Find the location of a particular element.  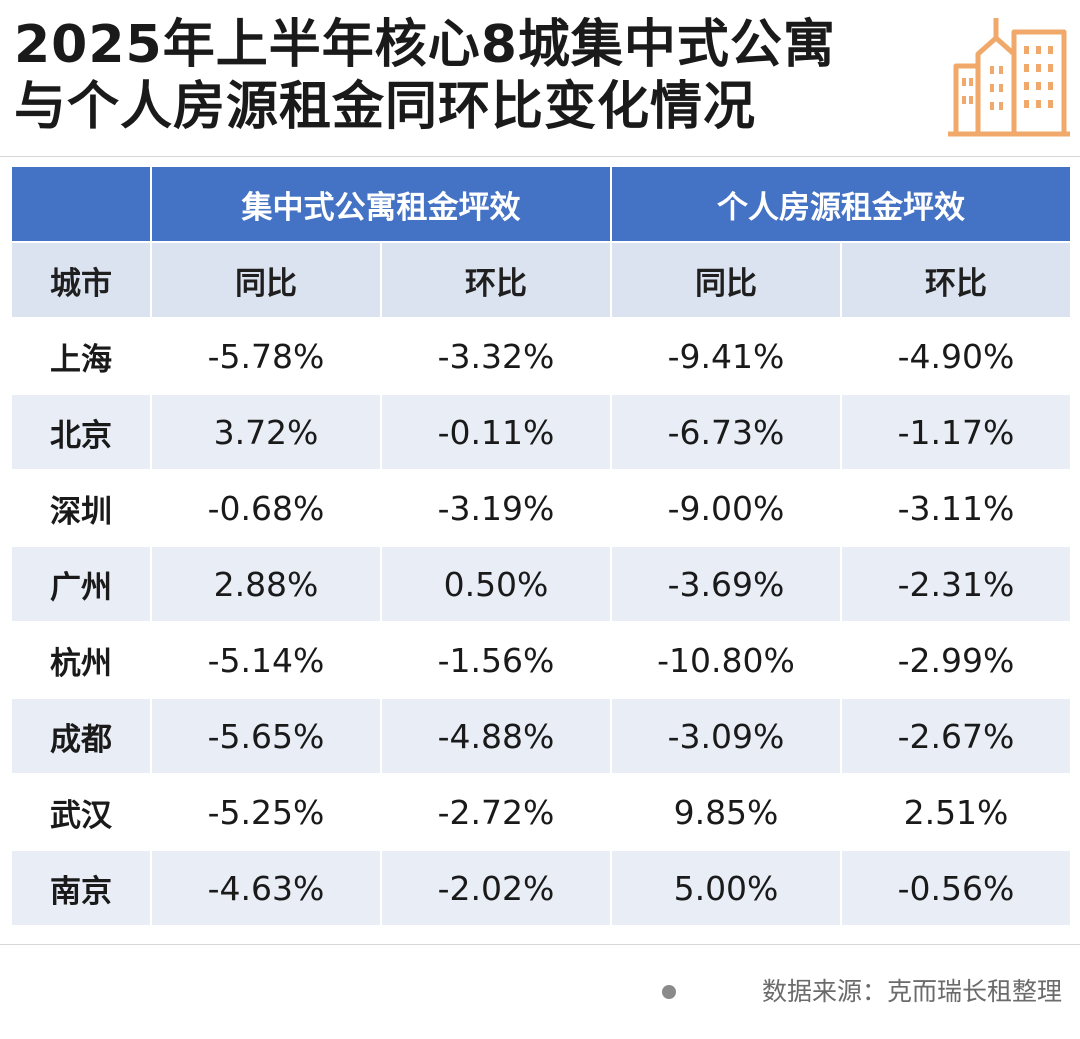

value-cell: -5.78% is located at coordinates (266, 356).